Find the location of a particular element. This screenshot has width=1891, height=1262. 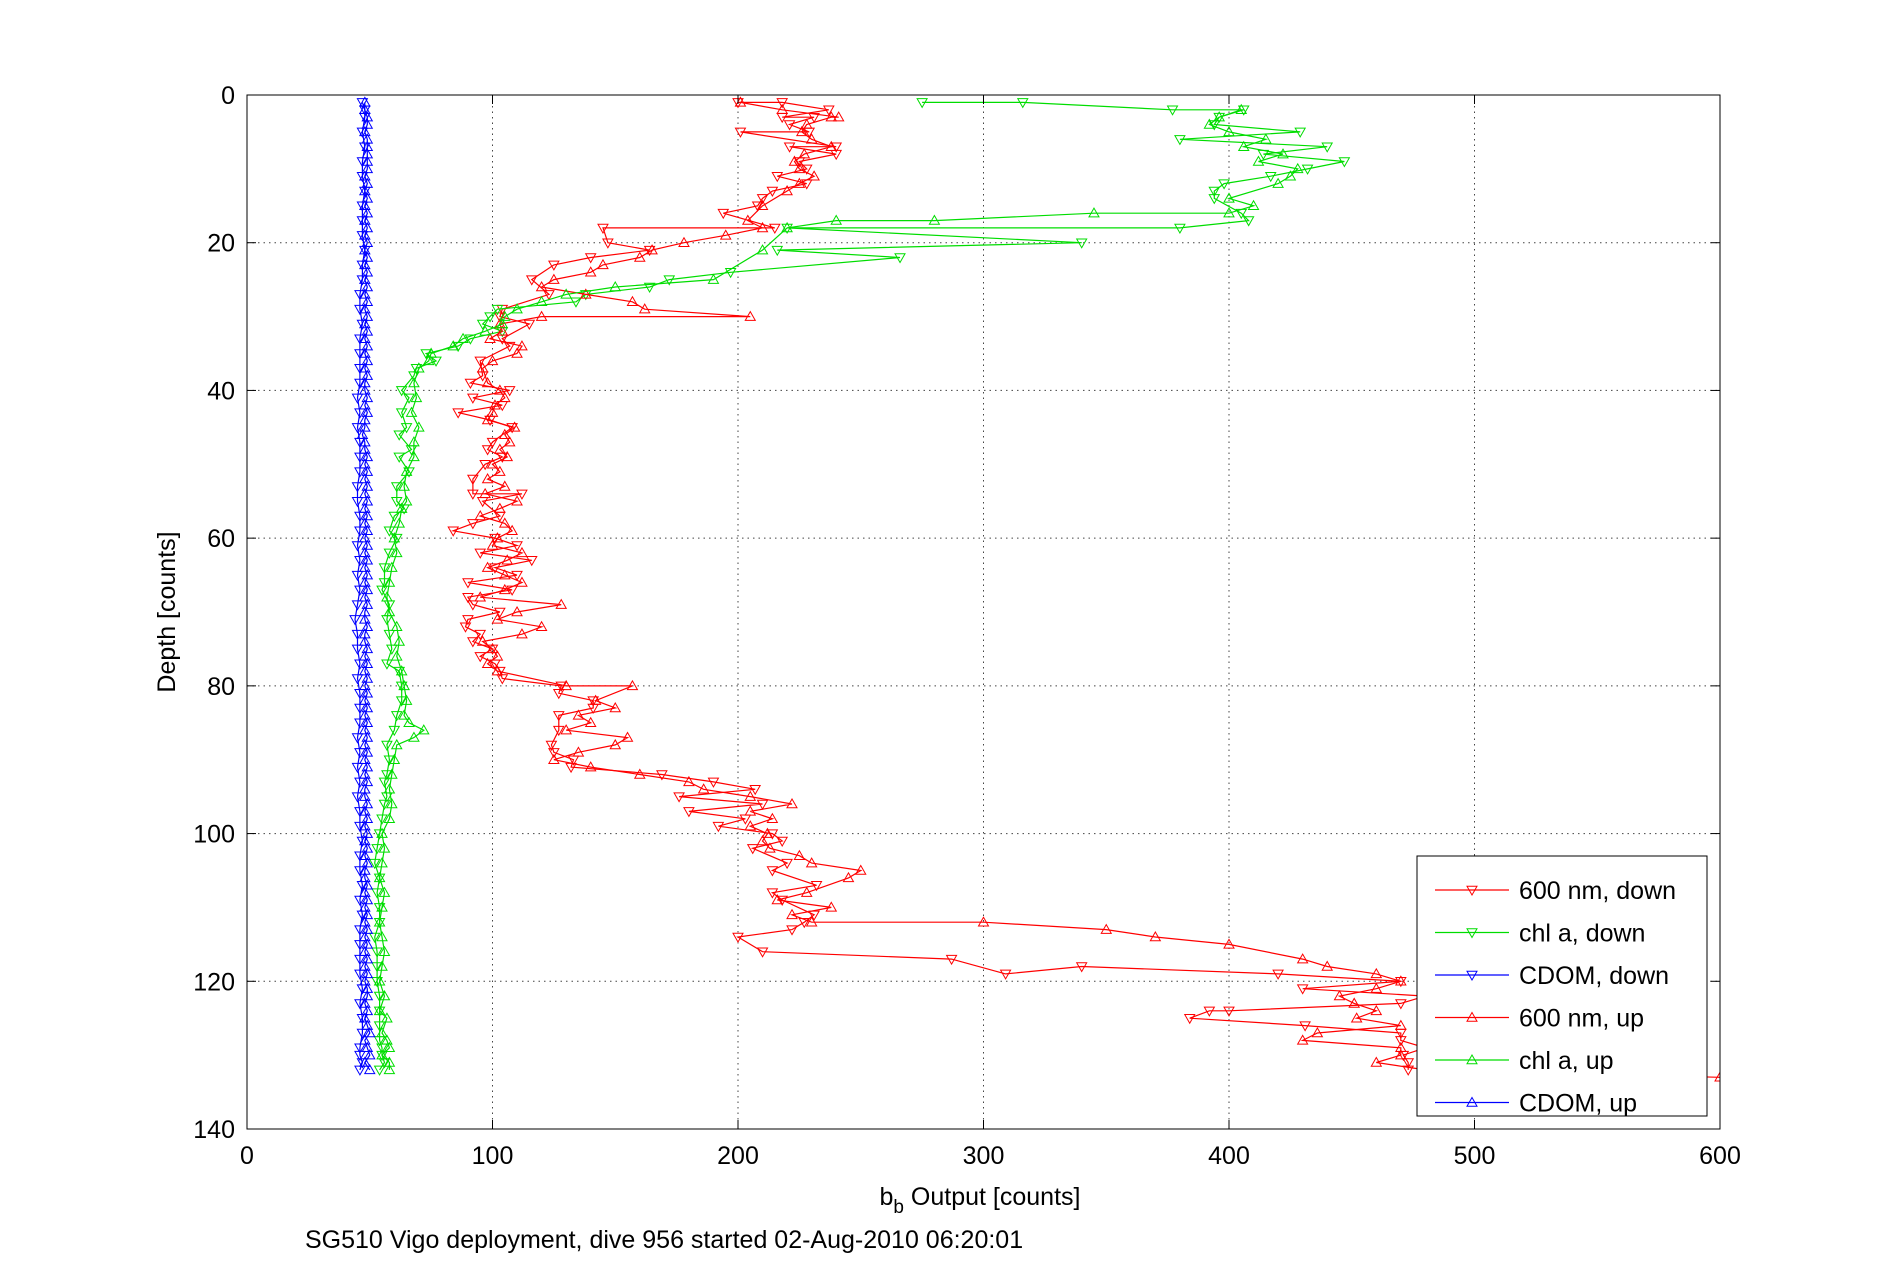

x-axis-label-rest: Output [counts] is located at coordinates (992, 1197).